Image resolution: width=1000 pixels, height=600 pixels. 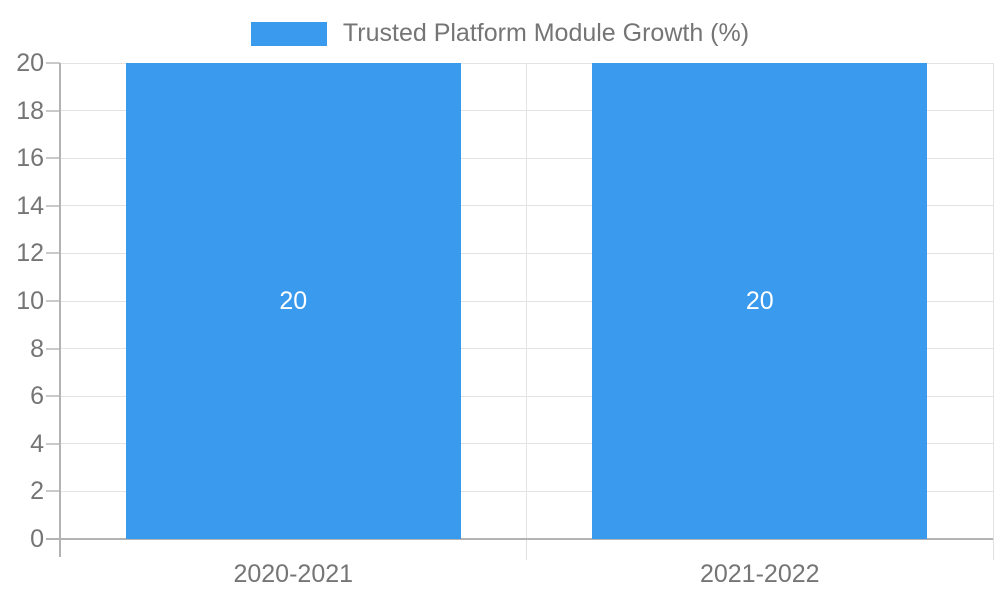 What do you see at coordinates (30, 110) in the screenshot?
I see `y-axis-label: 18` at bounding box center [30, 110].